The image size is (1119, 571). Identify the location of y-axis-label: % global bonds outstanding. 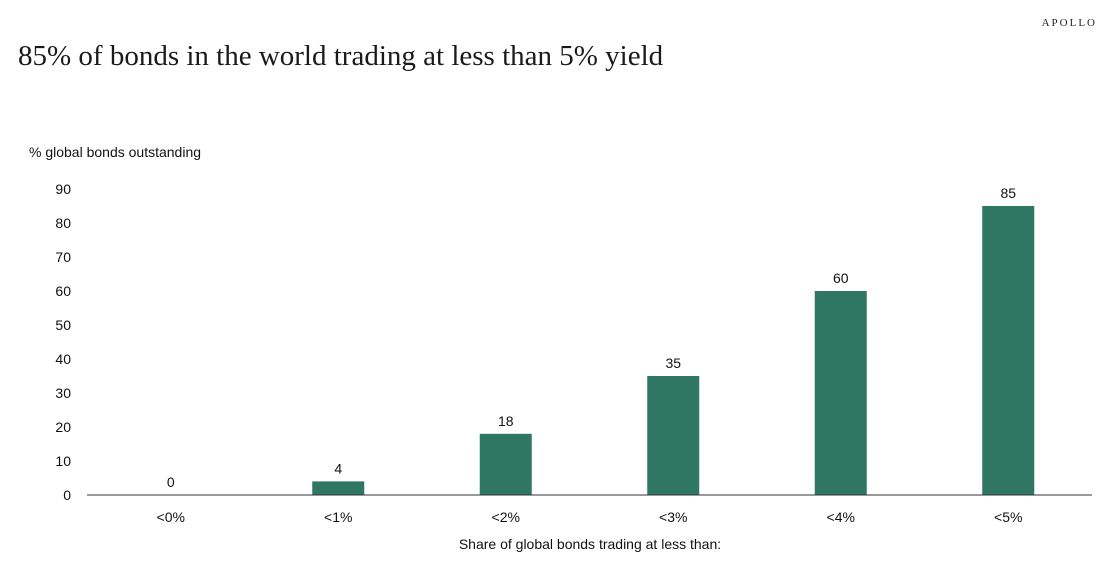
(115, 152).